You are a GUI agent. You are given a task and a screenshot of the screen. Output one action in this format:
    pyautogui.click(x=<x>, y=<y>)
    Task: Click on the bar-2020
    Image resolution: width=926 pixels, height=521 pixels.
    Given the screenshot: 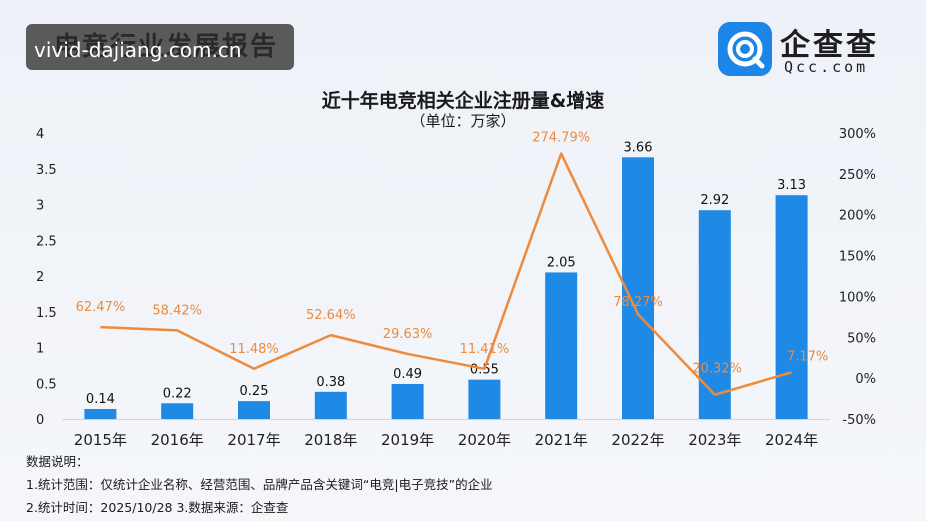 What is the action you would take?
    pyautogui.click(x=484, y=399)
    